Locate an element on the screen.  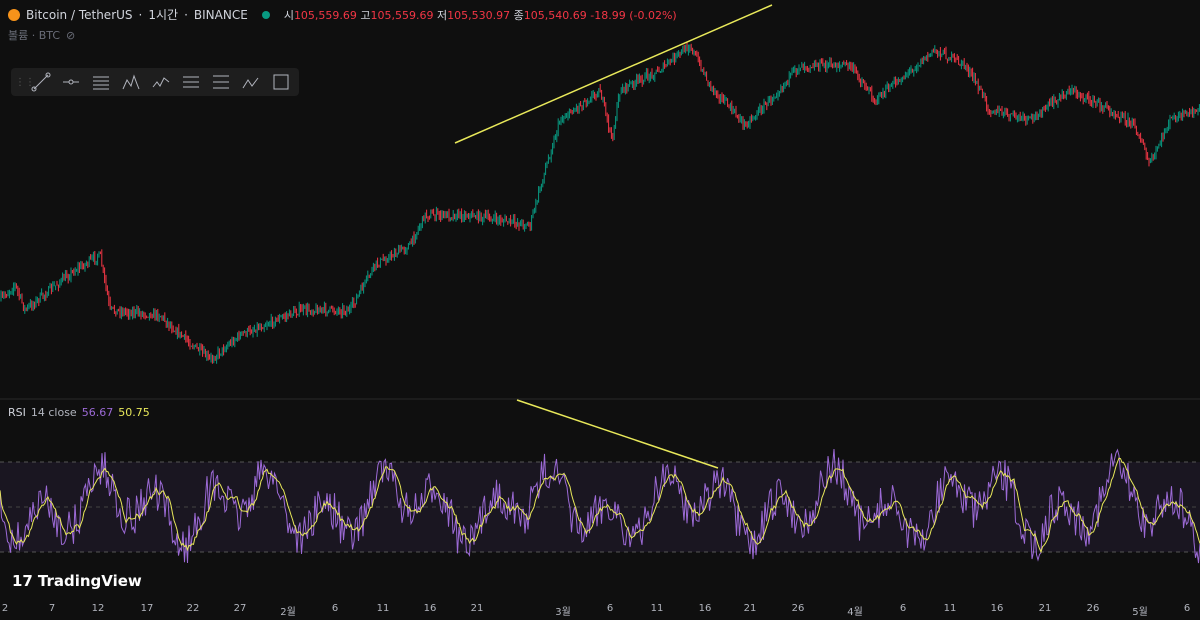
time-axis-label: 2 is located at coordinates (5, 608).